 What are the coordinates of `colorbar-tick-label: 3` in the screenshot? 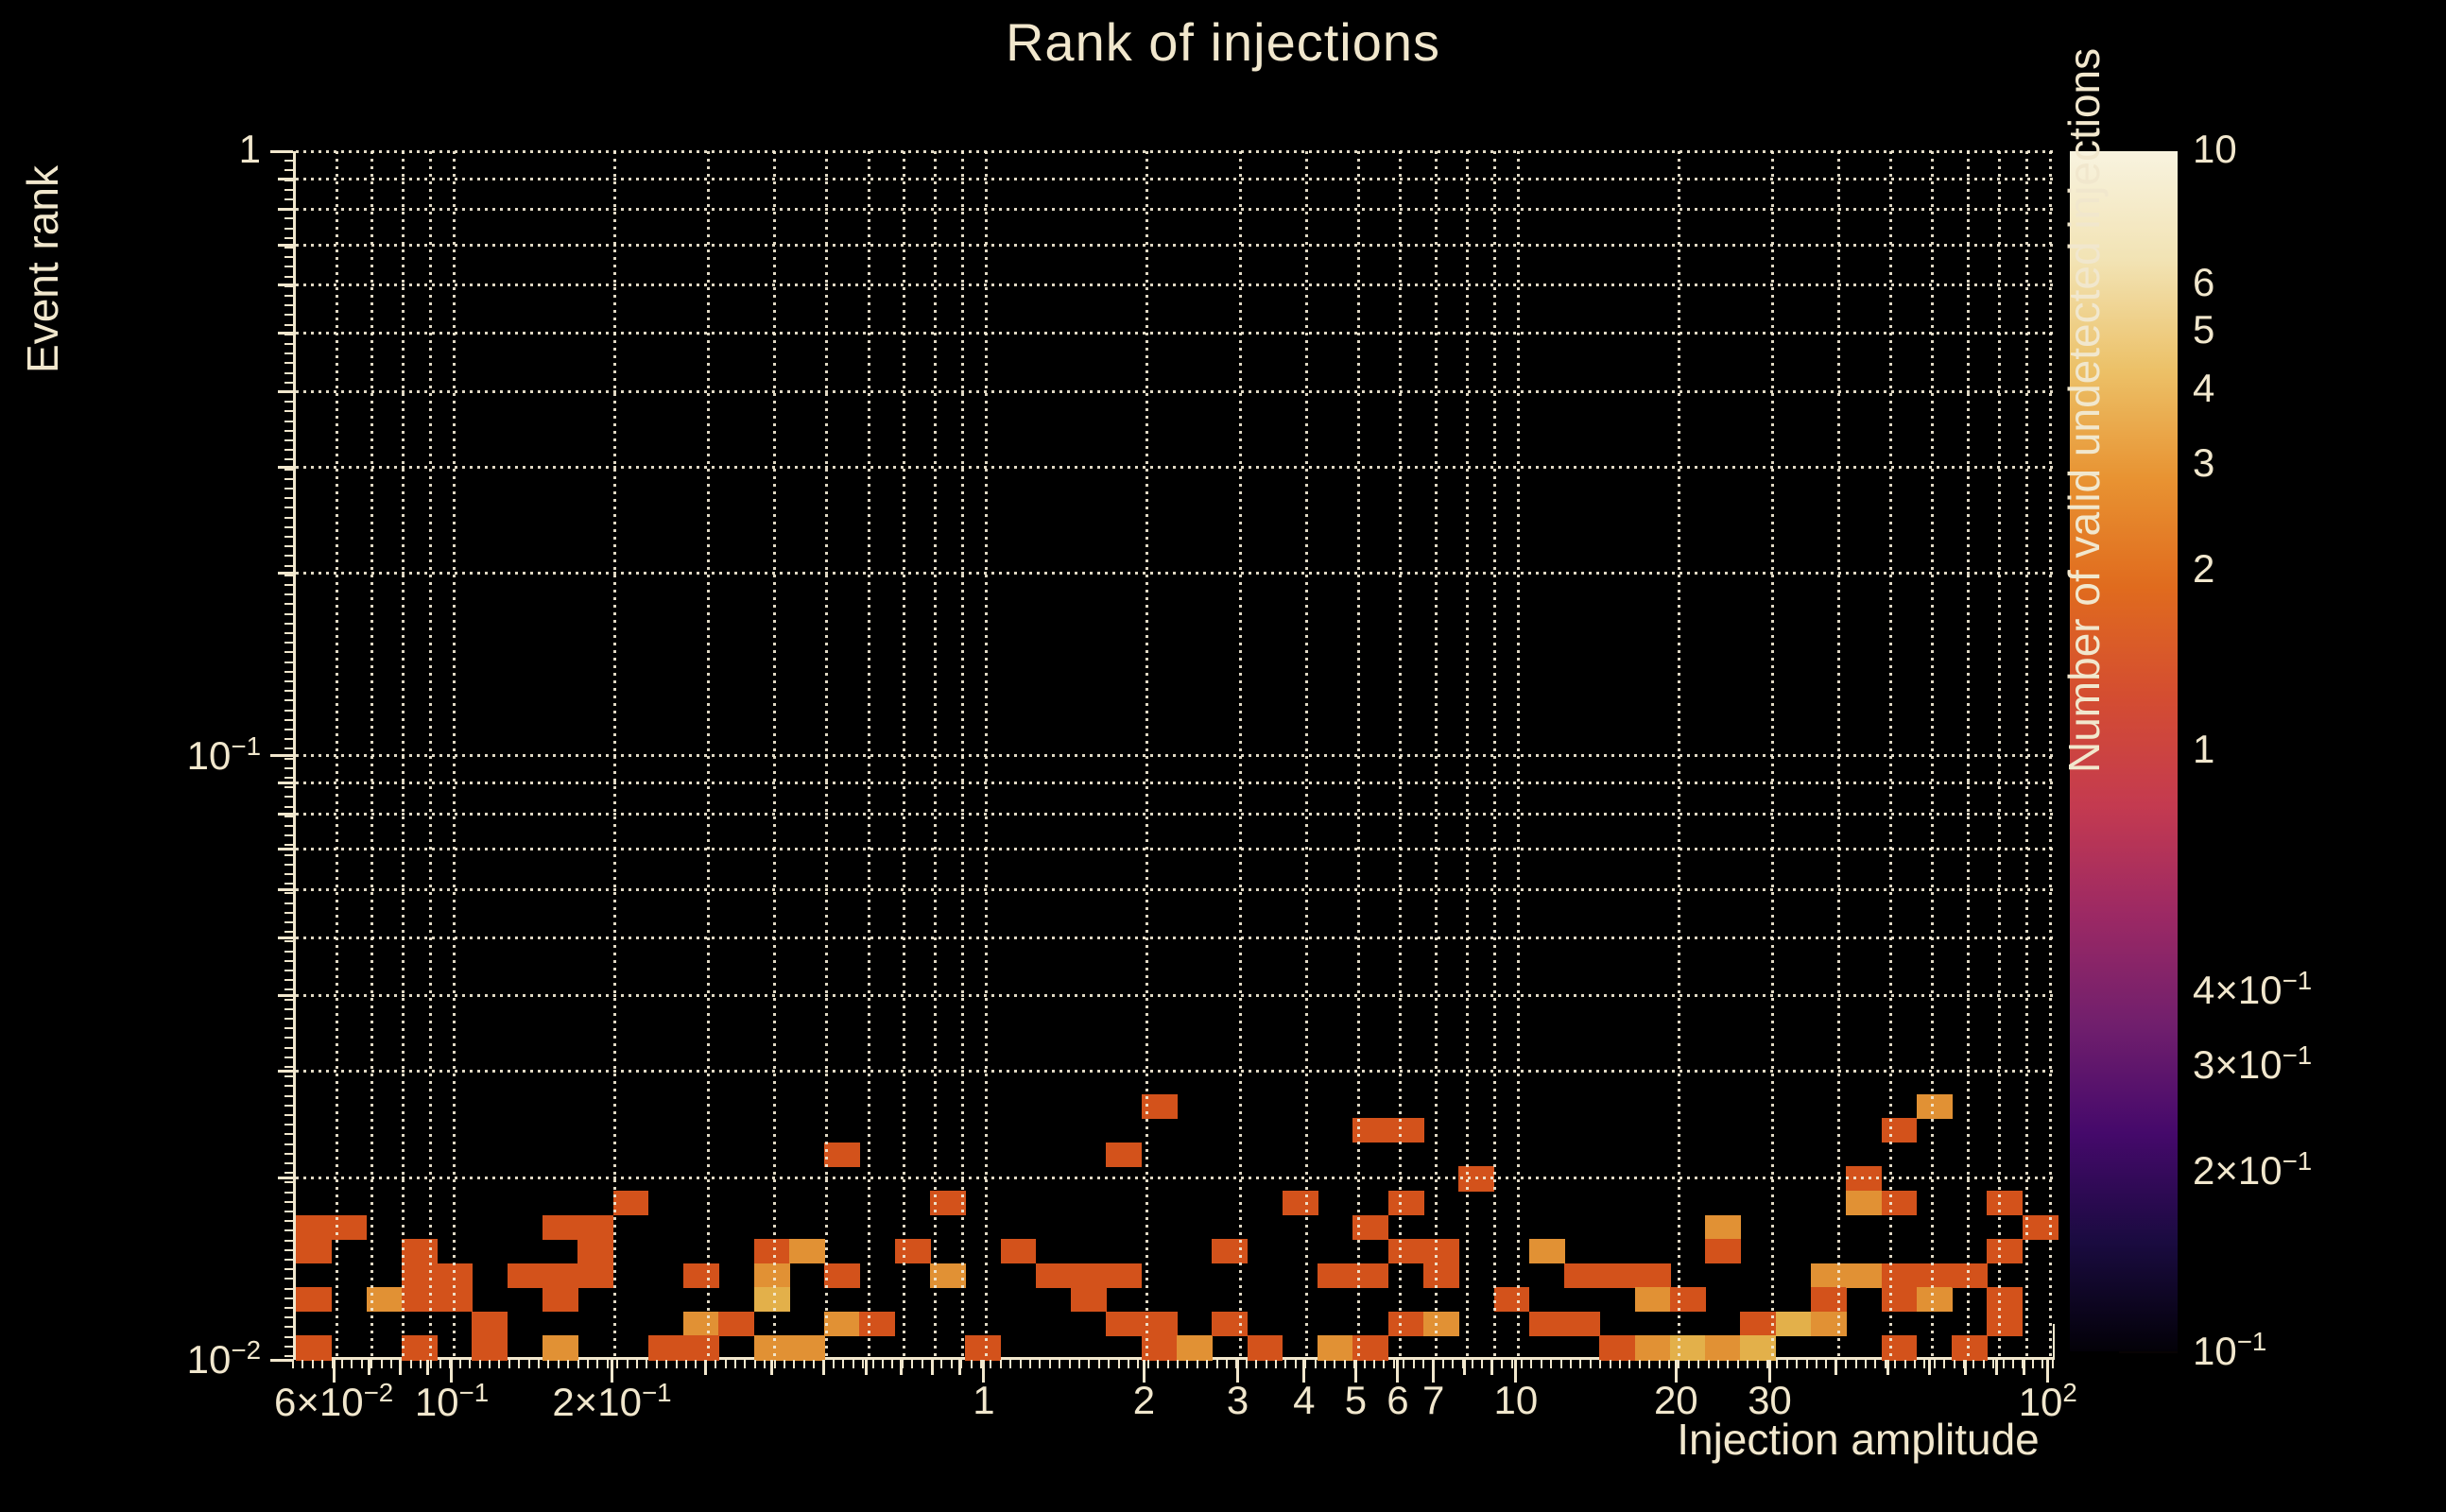 It's located at (2204, 463).